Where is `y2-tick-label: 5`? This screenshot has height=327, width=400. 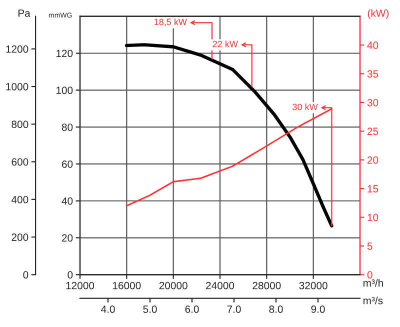 y2-tick-label: 5 is located at coordinates (369, 246).